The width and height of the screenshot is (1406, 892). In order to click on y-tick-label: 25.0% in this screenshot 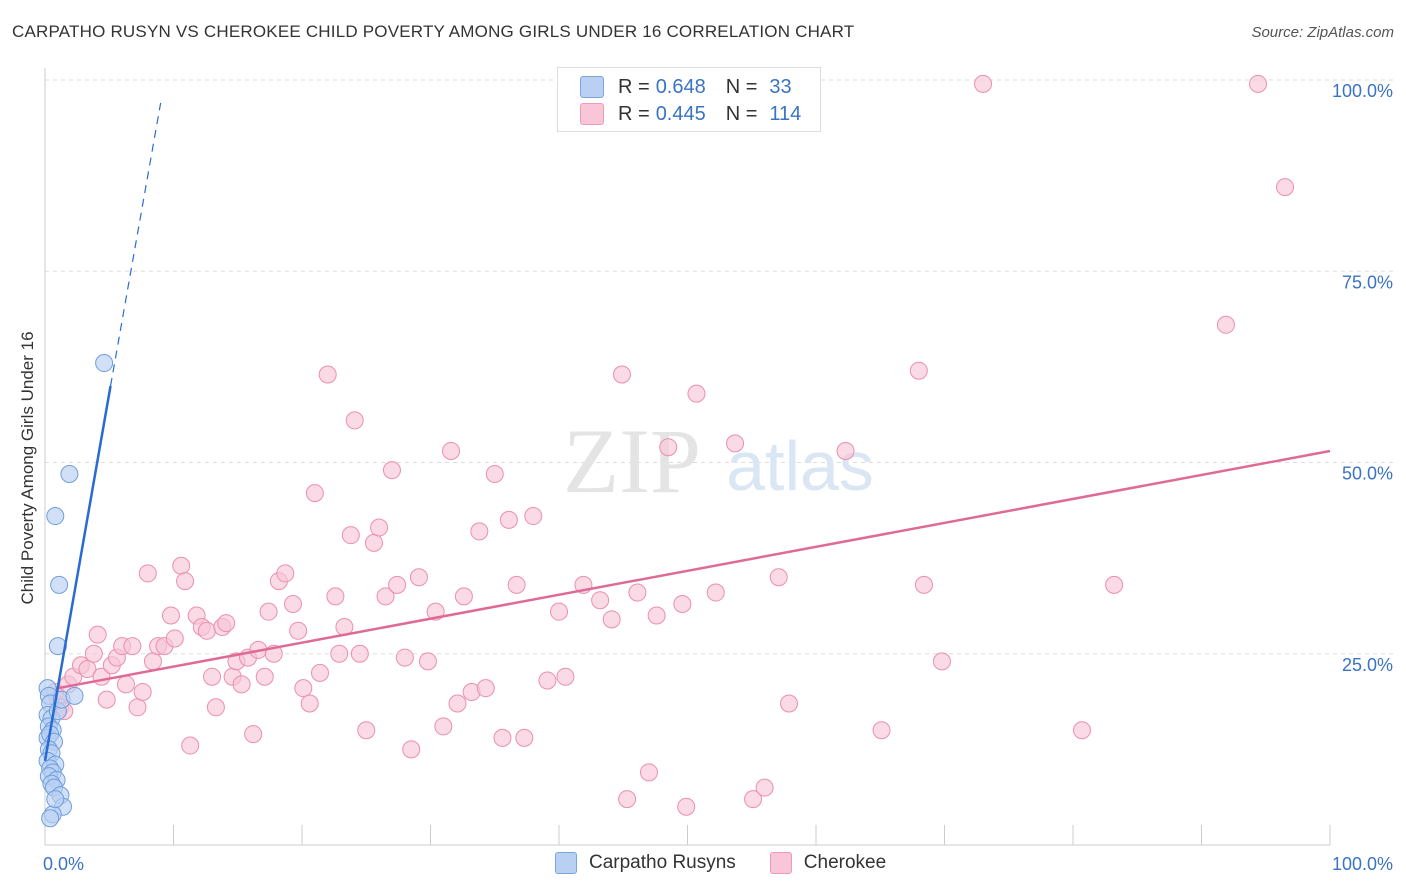, I will do `click(1367, 665)`.